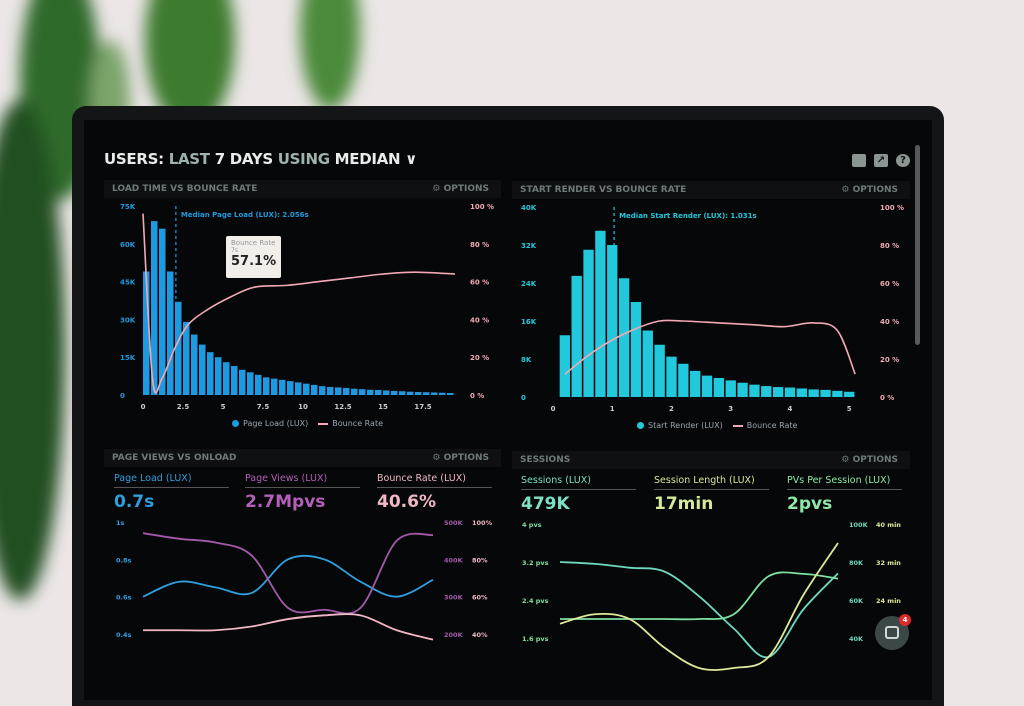  Describe the element at coordinates (299, 303) in the screenshot. I see `bounce-rate-line` at that location.